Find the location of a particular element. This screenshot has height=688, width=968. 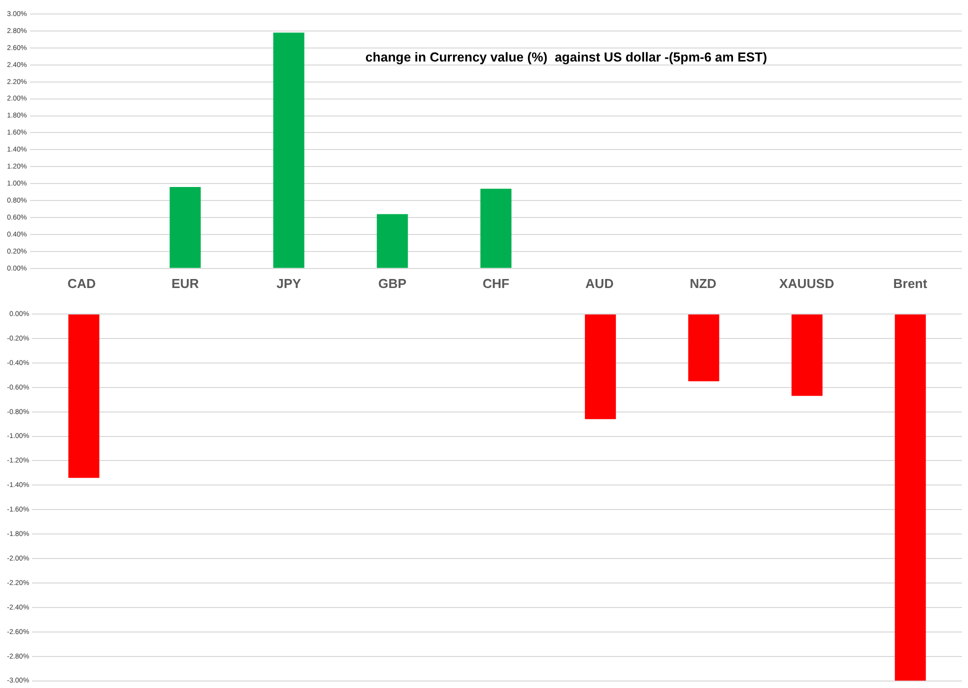

x-tick-label: CAD is located at coordinates (82, 283).